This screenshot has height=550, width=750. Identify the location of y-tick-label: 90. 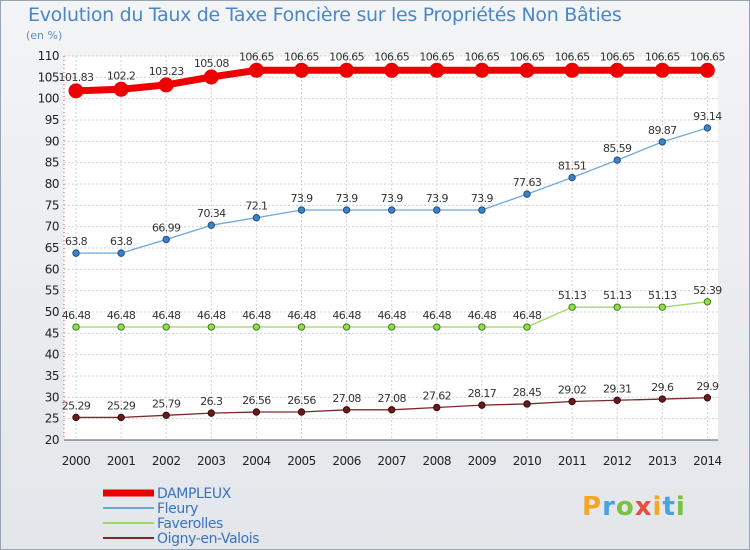
(52, 141).